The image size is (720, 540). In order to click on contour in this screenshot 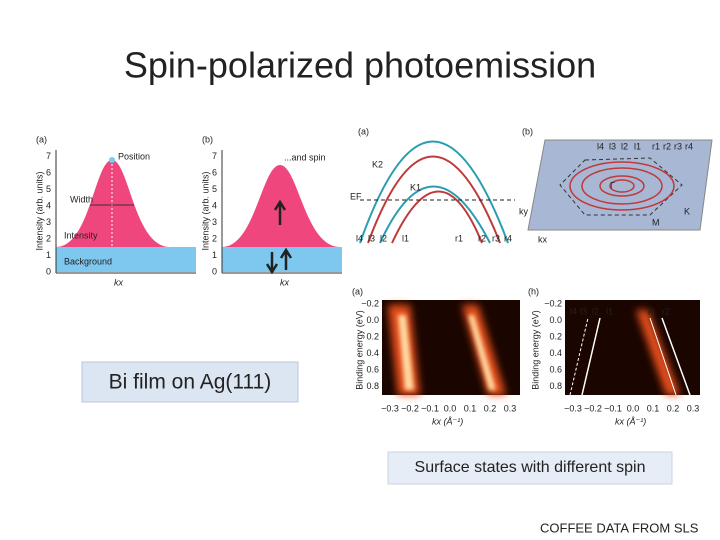, I will do `click(622, 186)`.